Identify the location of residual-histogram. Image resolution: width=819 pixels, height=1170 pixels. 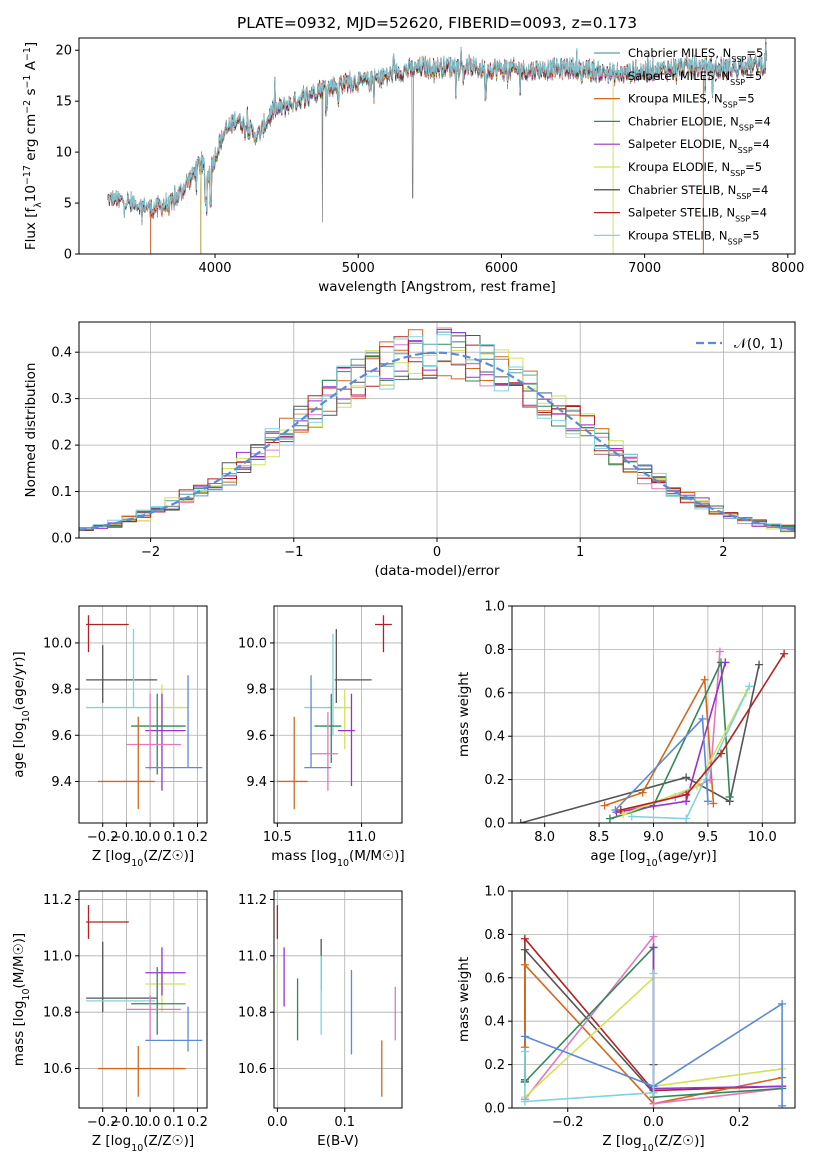
(437, 432).